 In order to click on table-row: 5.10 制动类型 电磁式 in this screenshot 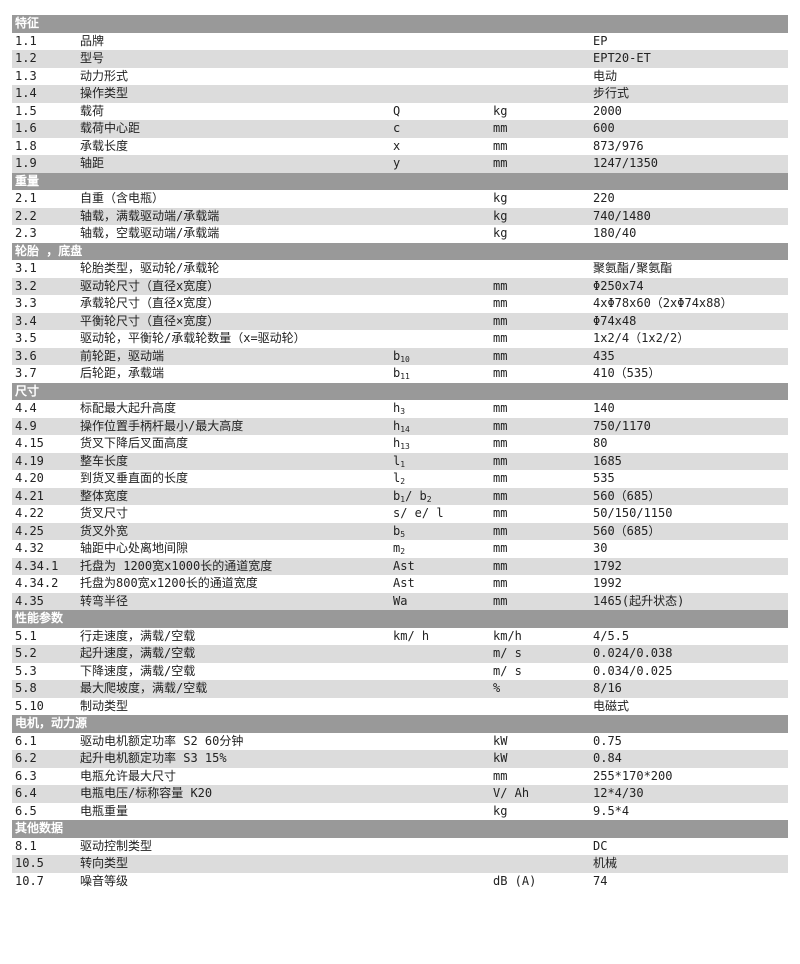, I will do `click(400, 707)`.